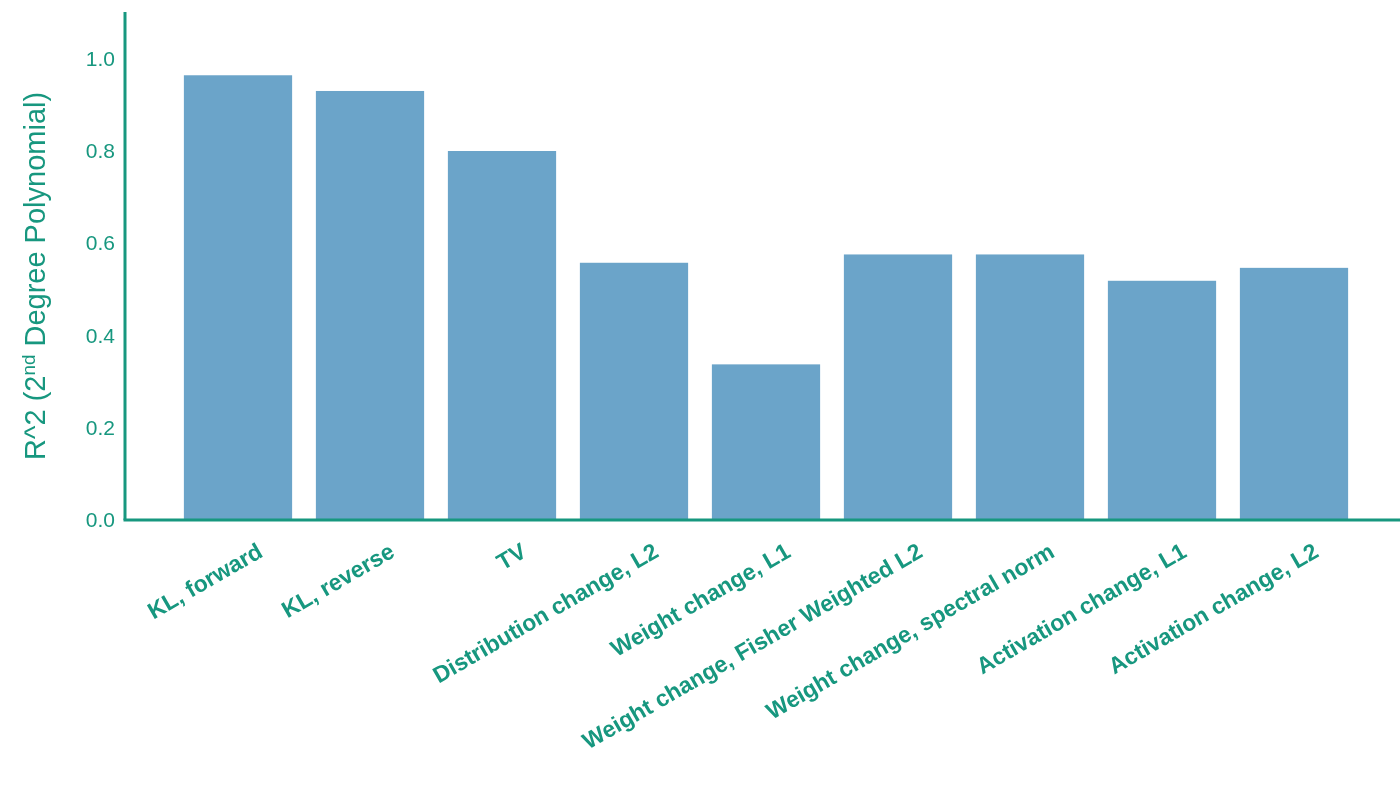 Image resolution: width=1400 pixels, height=793 pixels. What do you see at coordinates (512, 556) in the screenshot?
I see `x-tick-label: TV` at bounding box center [512, 556].